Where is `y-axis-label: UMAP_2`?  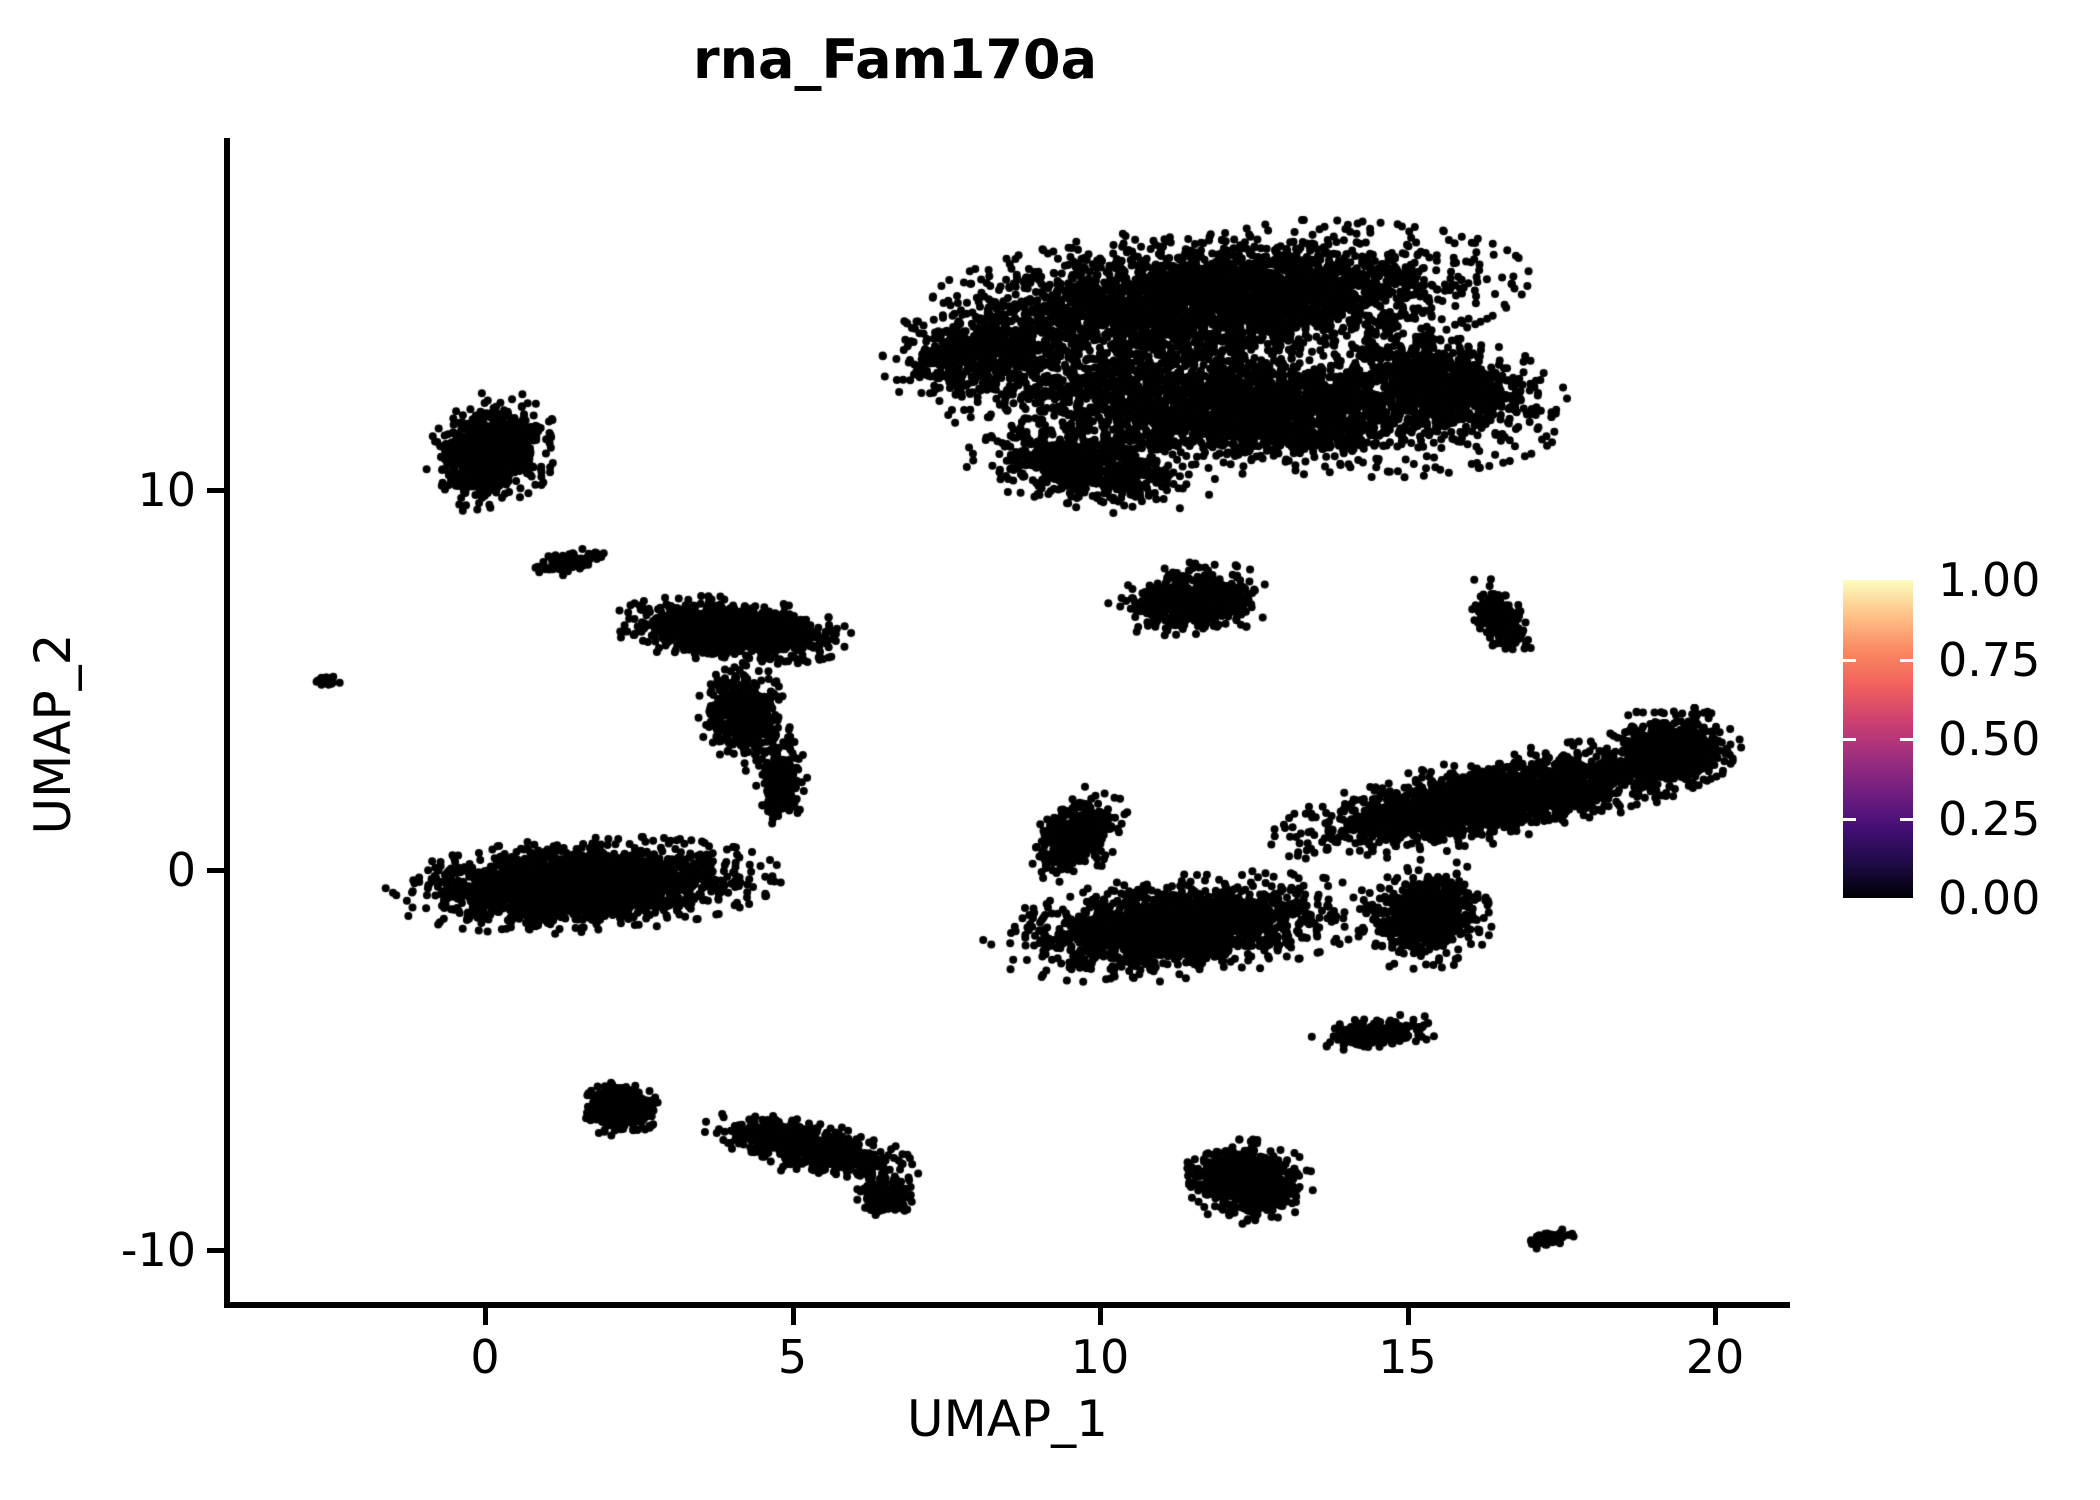
y-axis-label: UMAP_2 is located at coordinates (53, 734).